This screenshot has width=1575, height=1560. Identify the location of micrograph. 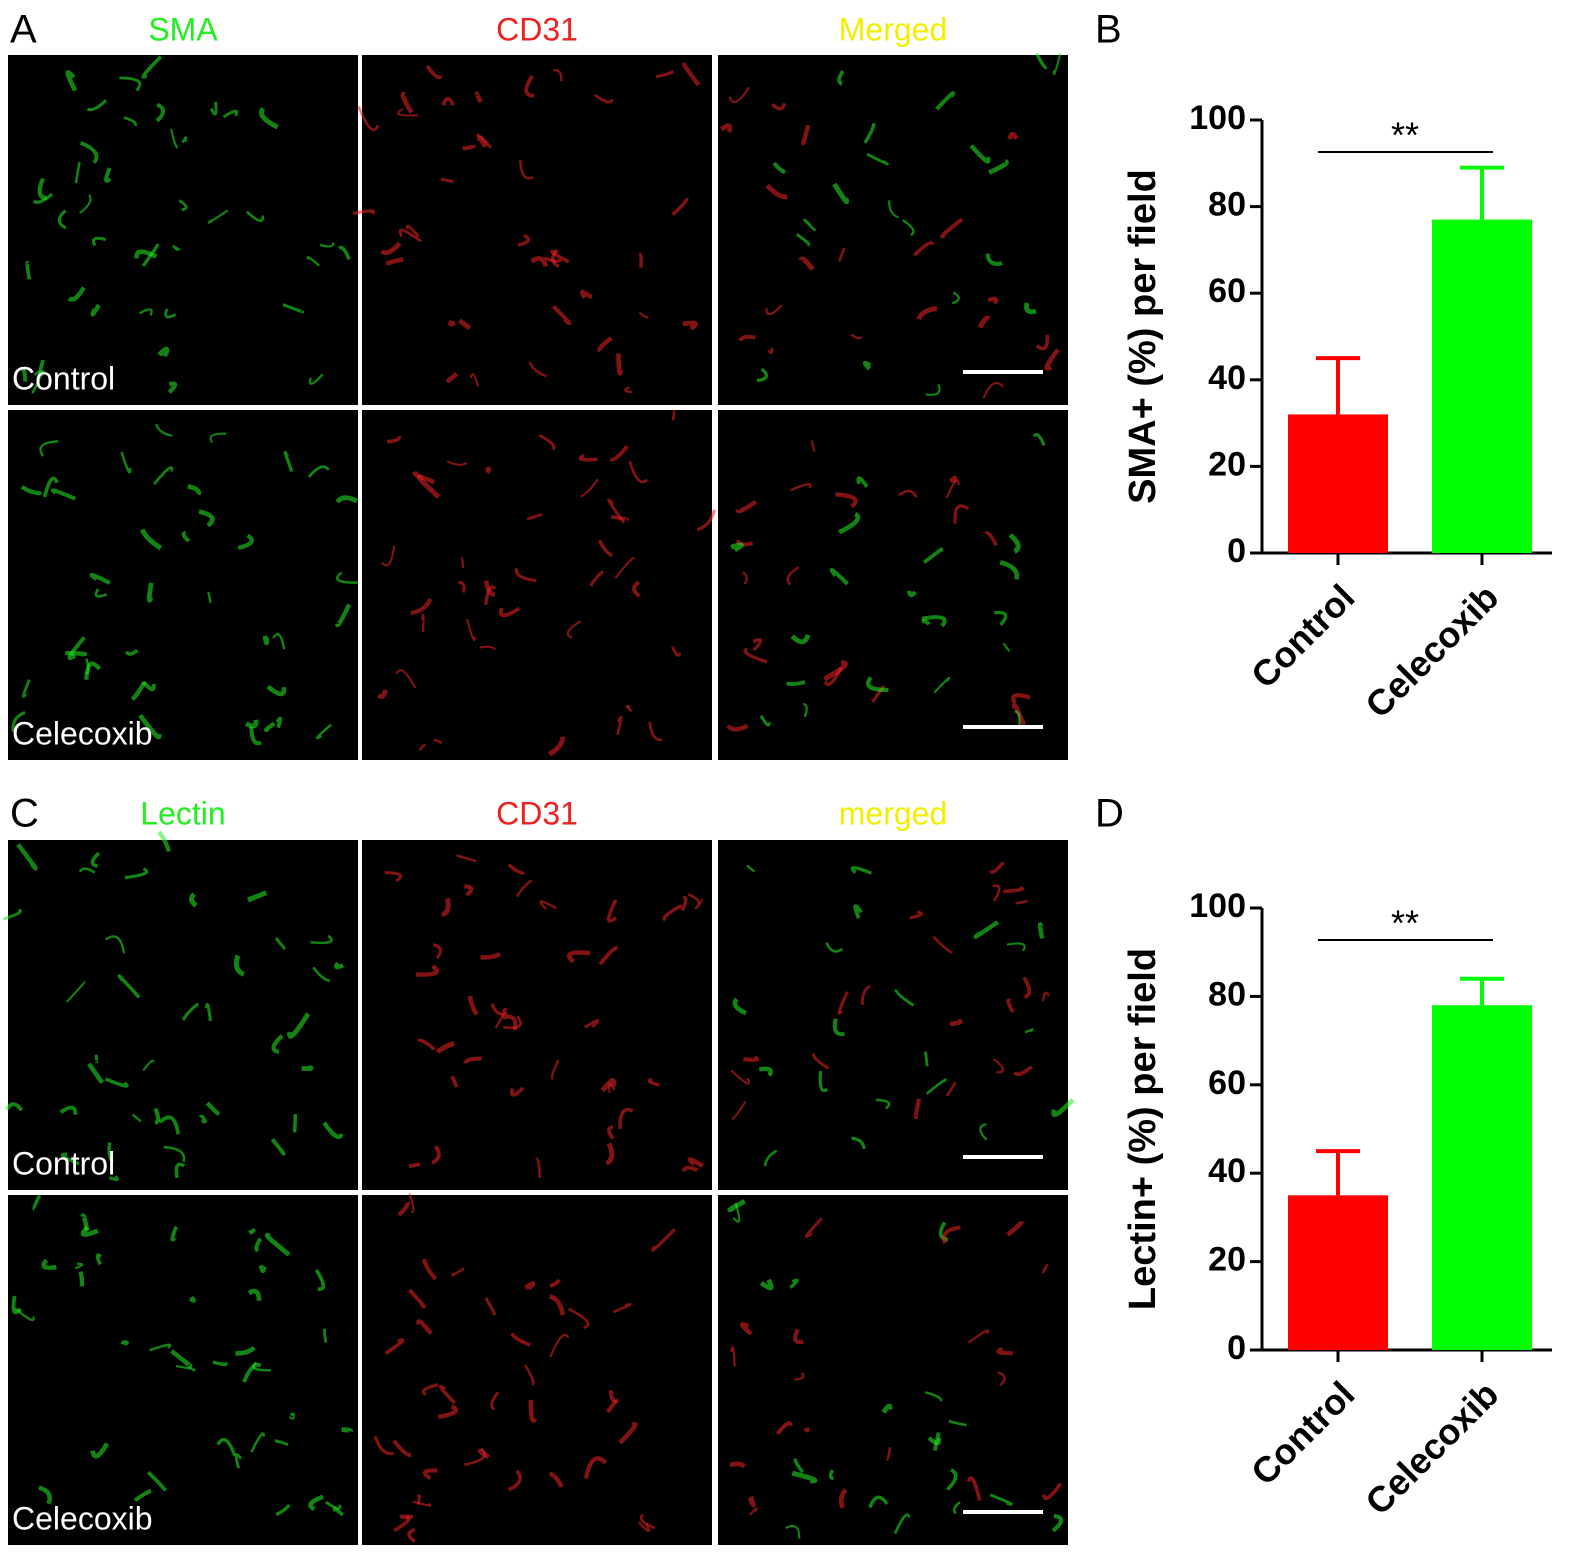
(537, 1370).